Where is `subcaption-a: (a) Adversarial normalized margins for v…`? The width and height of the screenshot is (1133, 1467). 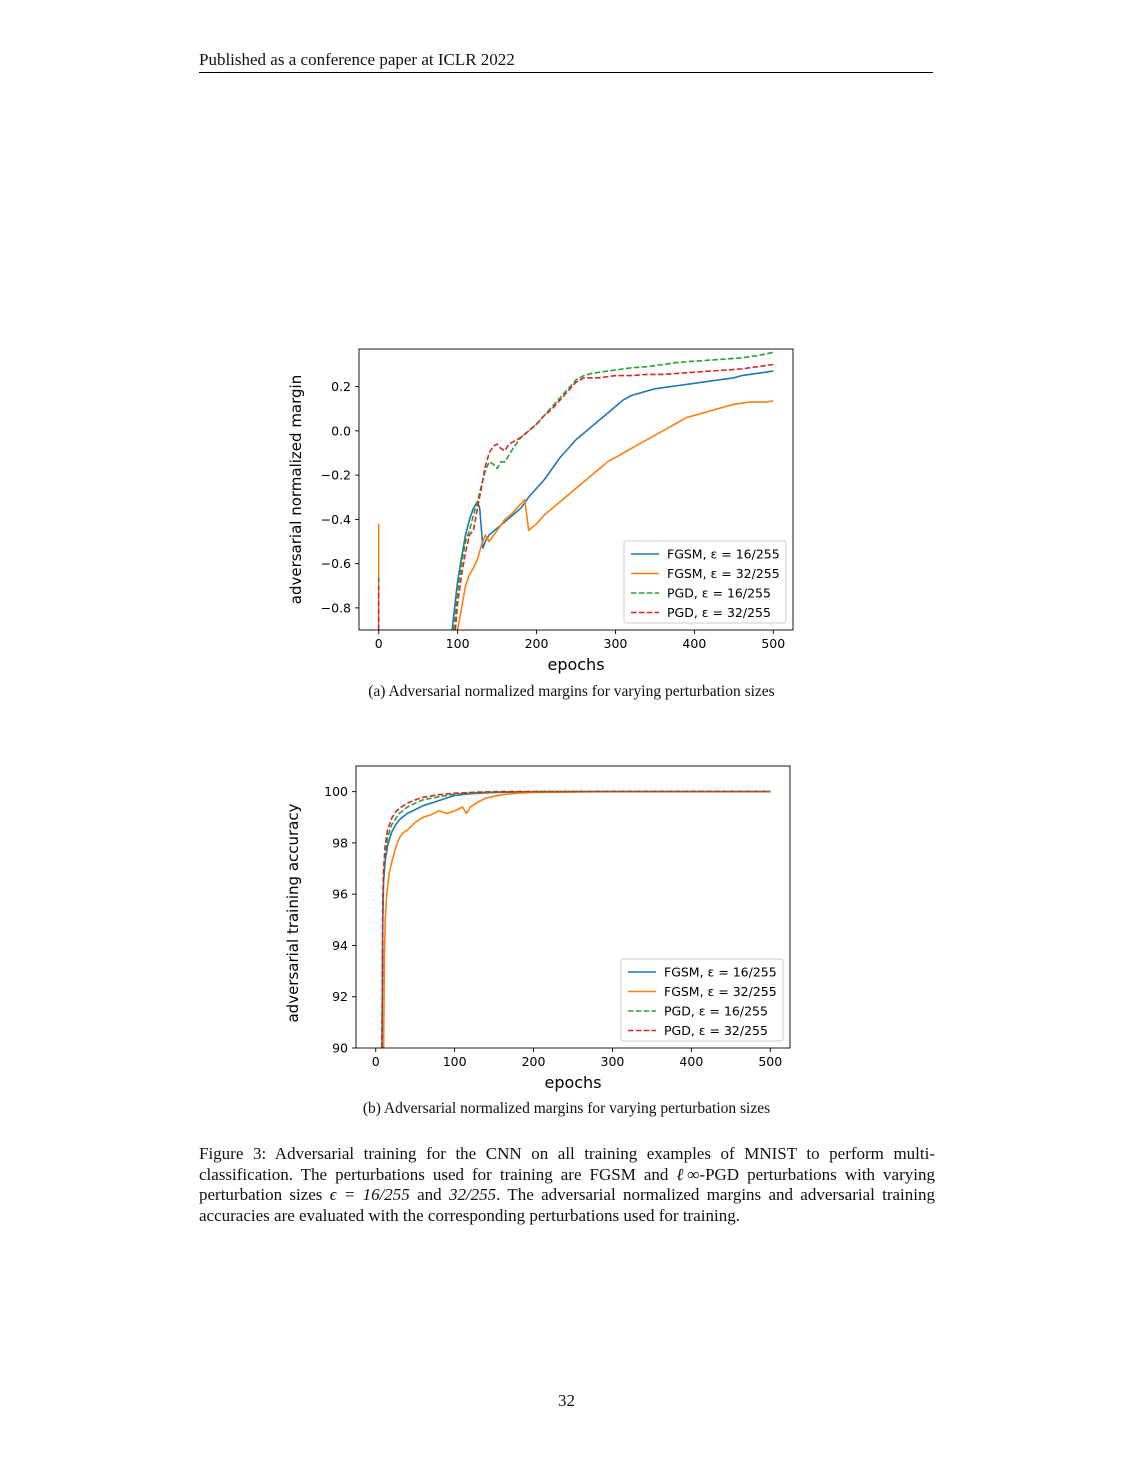
subcaption-a: (a) Adversarial normalized margins for v… is located at coordinates (571, 691).